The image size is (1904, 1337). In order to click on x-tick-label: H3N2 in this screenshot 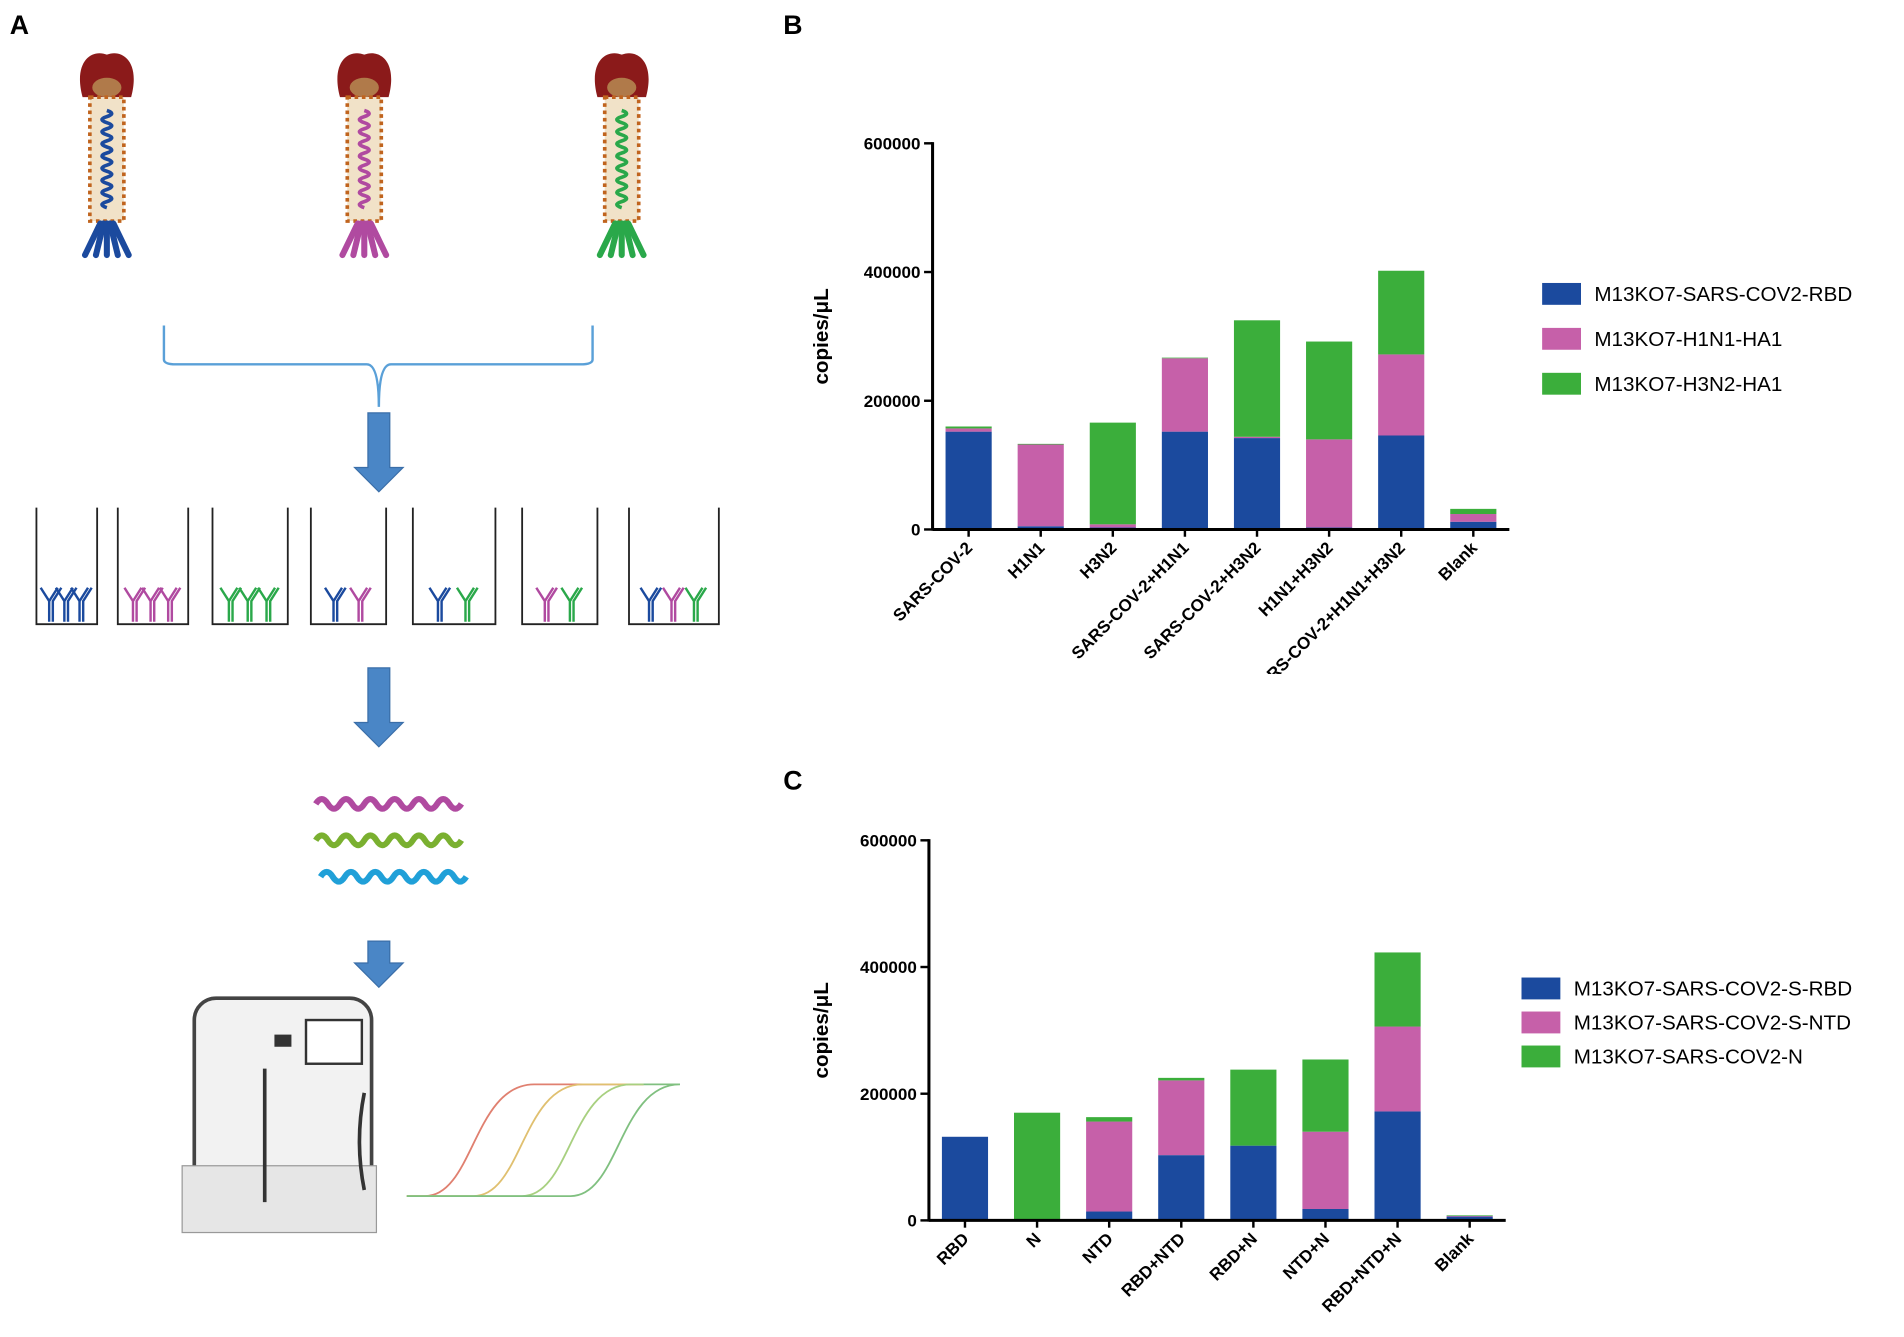, I will do `click(1098, 560)`.